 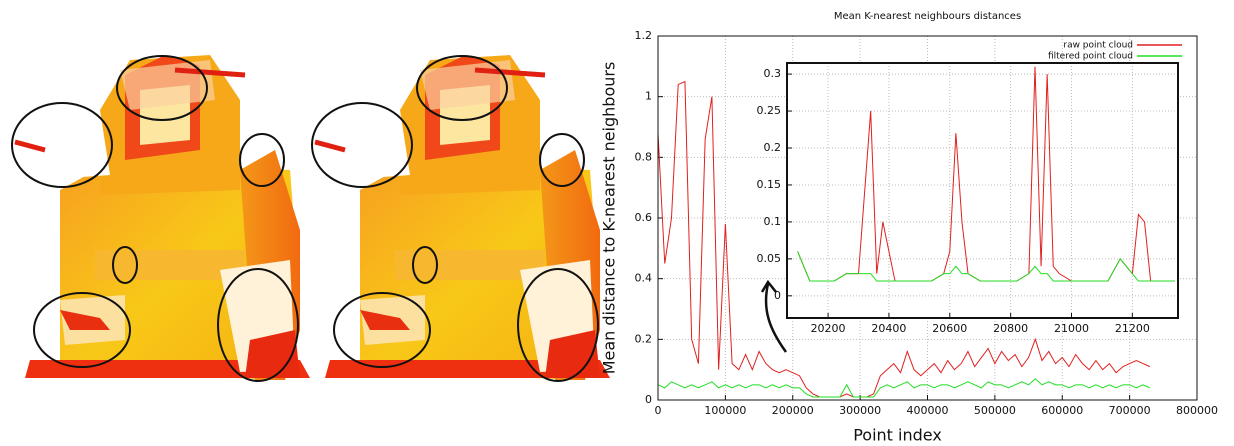 I want to click on y-tick-label: 0.1, so click(x=773, y=221).